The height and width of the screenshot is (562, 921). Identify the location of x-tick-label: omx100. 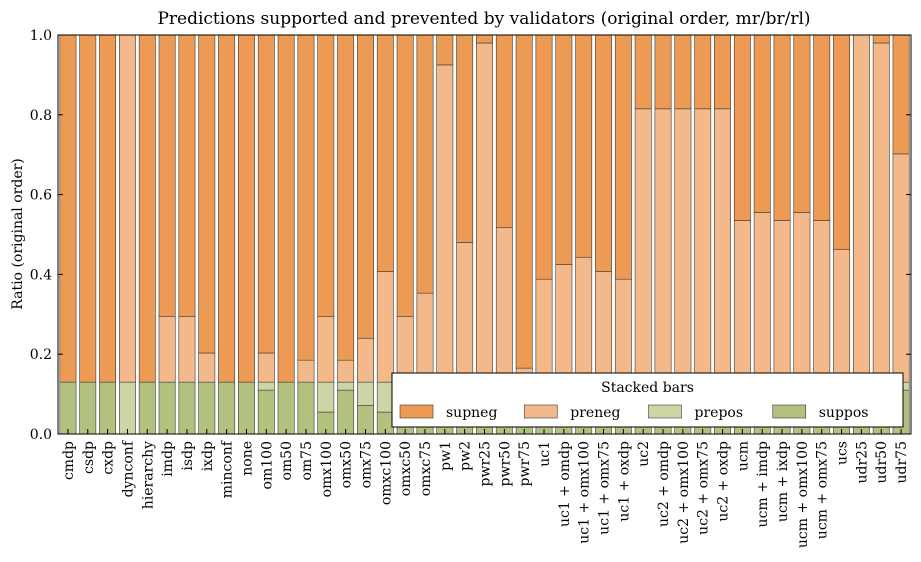
(327, 469).